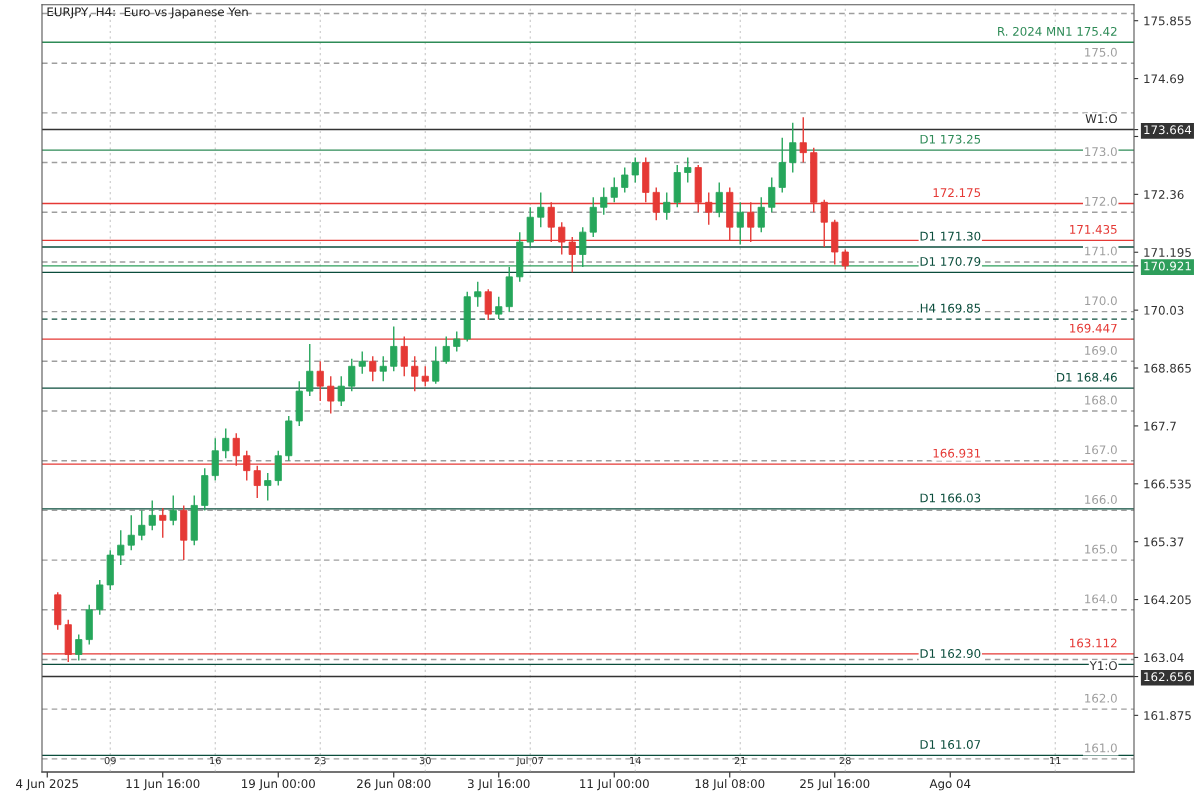 This screenshot has height=800, width=1200. I want to click on ref-line-label: 166.0, so click(1101, 499).